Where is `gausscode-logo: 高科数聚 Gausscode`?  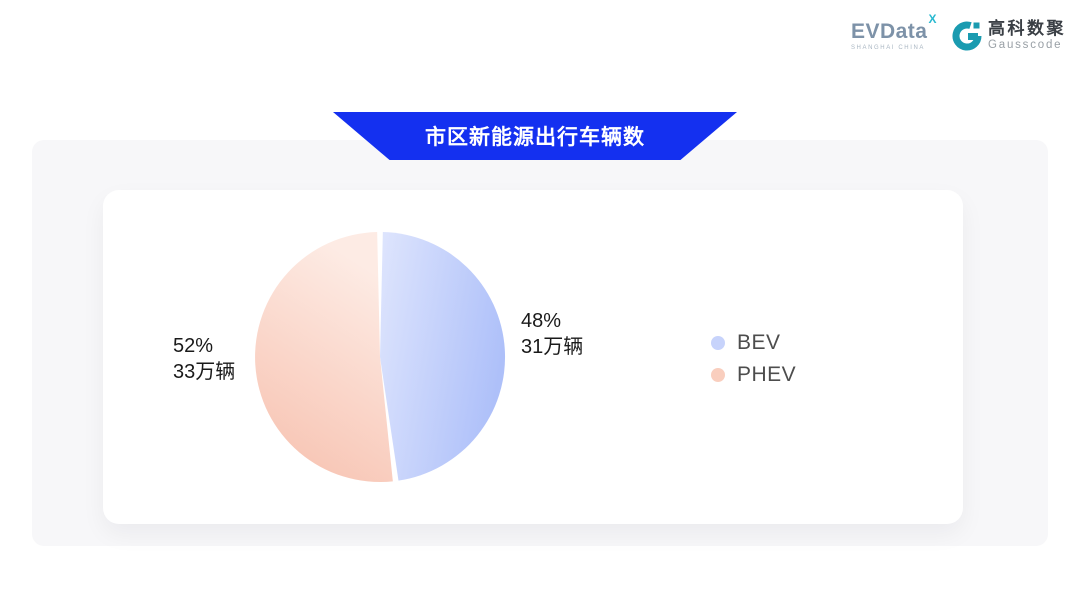
gausscode-logo: 高科数聚 Gausscode is located at coordinates (1009, 35).